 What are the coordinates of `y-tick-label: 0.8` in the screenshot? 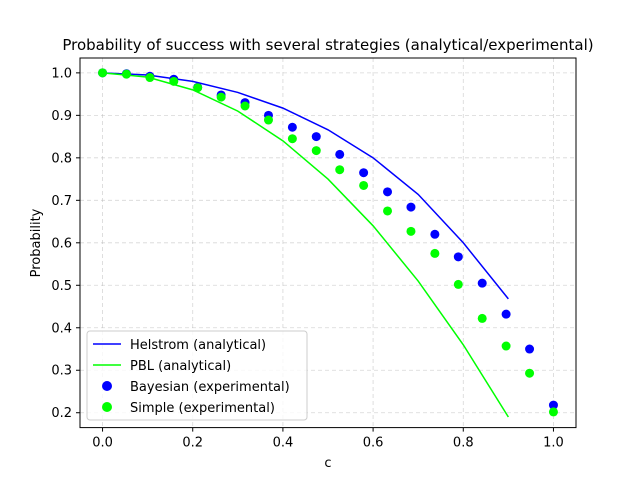 It's located at (61, 158).